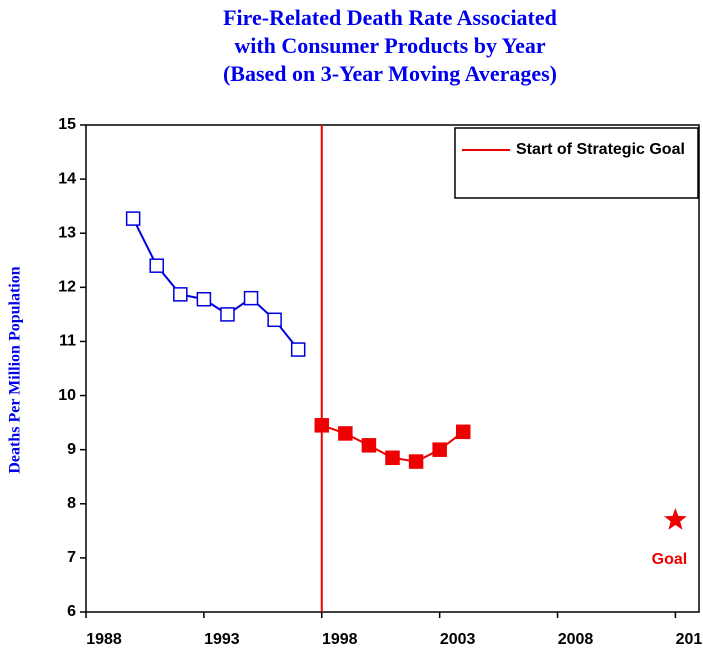 The width and height of the screenshot is (703, 656). I want to click on x-tick-label: 1993, so click(222, 639).